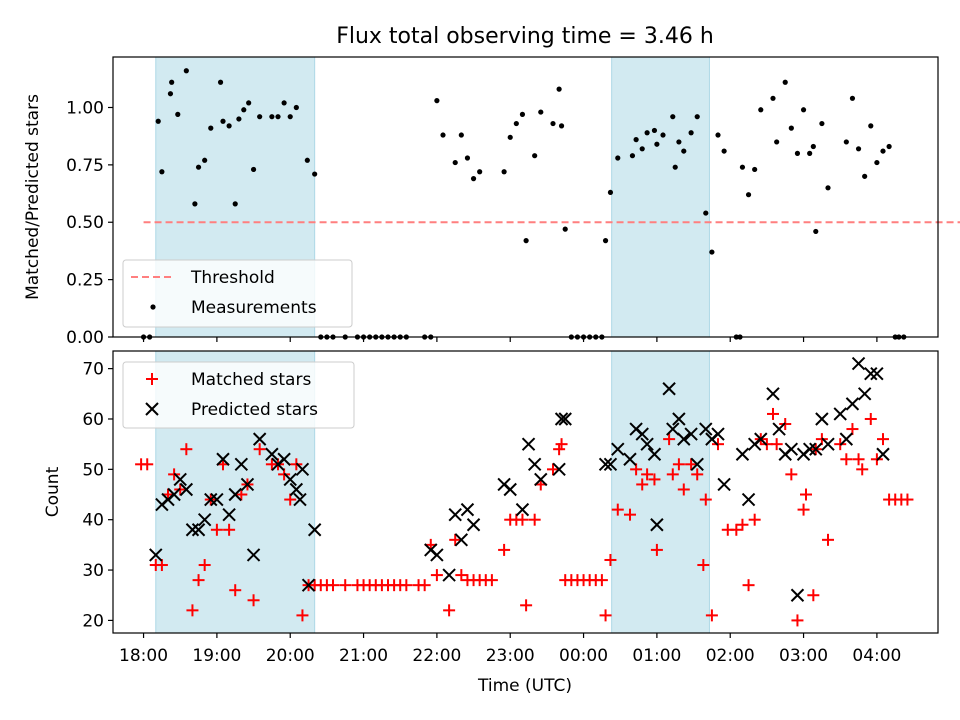 Image resolution: width=960 pixels, height=720 pixels. Describe the element at coordinates (510, 656) in the screenshot. I see `count-x-tick-label: 23:00` at that location.